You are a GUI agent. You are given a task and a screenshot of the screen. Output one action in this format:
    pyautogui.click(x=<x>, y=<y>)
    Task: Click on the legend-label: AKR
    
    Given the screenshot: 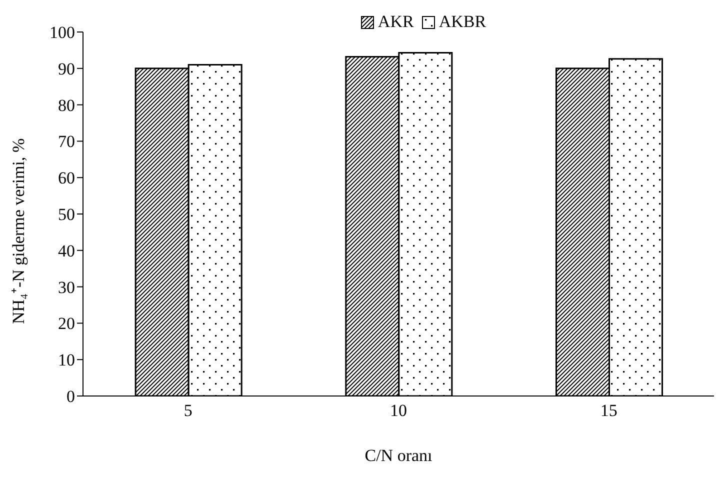 What is the action you would take?
    pyautogui.click(x=395, y=22)
    